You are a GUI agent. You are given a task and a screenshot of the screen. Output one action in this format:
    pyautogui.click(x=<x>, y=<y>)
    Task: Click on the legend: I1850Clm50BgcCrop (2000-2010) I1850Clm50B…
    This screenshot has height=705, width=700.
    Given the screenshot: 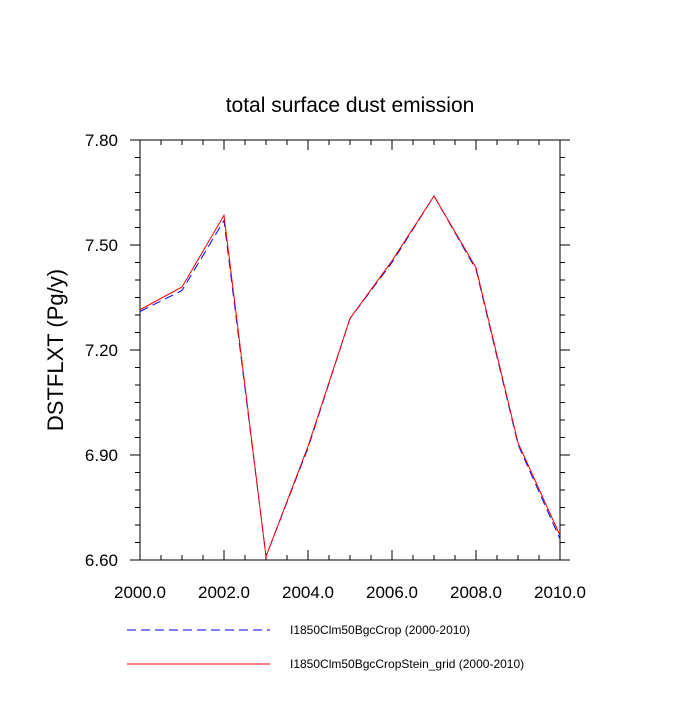 What is the action you would take?
    pyautogui.click(x=325, y=647)
    